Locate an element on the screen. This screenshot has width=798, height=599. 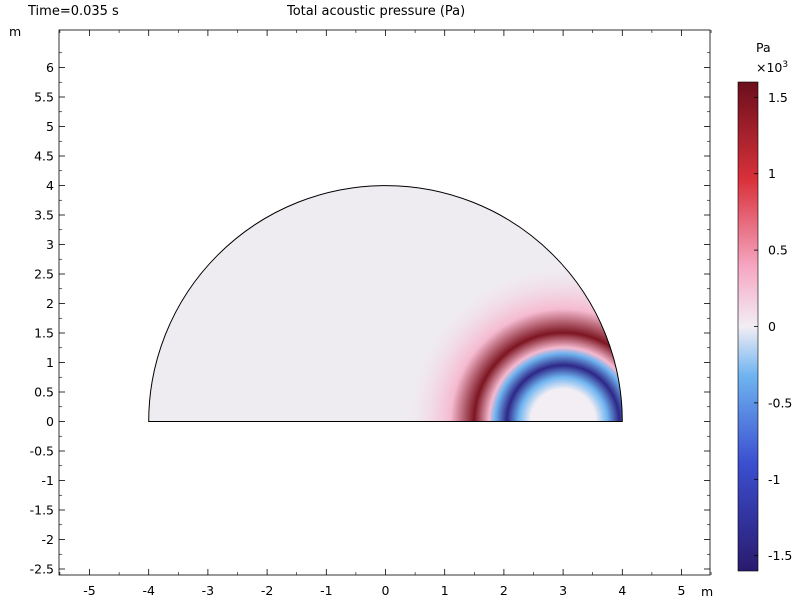
y-tick-label: 1.5 is located at coordinates (44, 333).